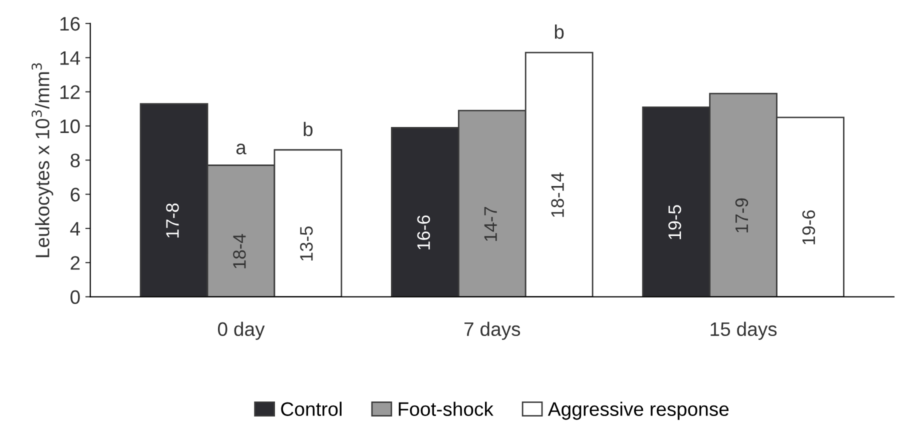 Image resolution: width=903 pixels, height=427 pixels. Describe the element at coordinates (809, 227) in the screenshot. I see `data-label: 19-6` at that location.